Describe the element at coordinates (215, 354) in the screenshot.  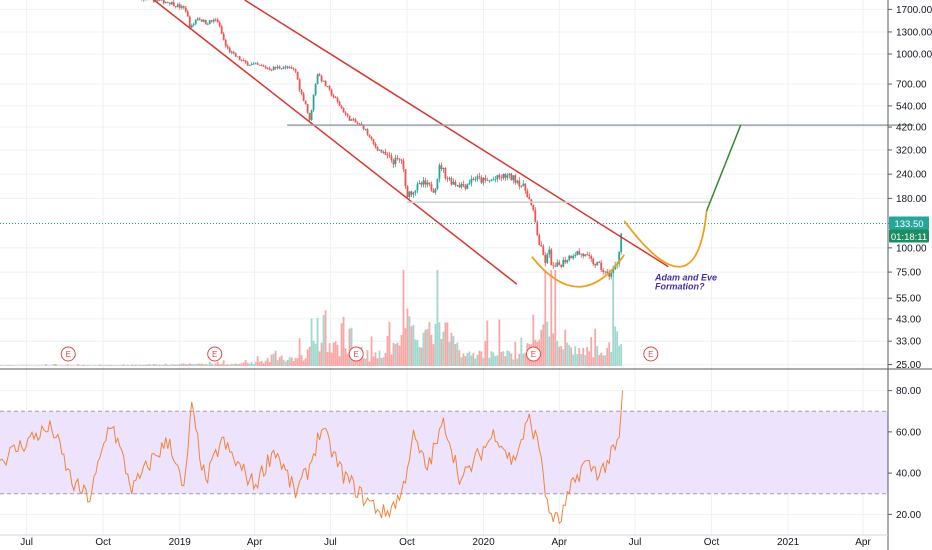
I see `earnings-marker-1: E` at that location.